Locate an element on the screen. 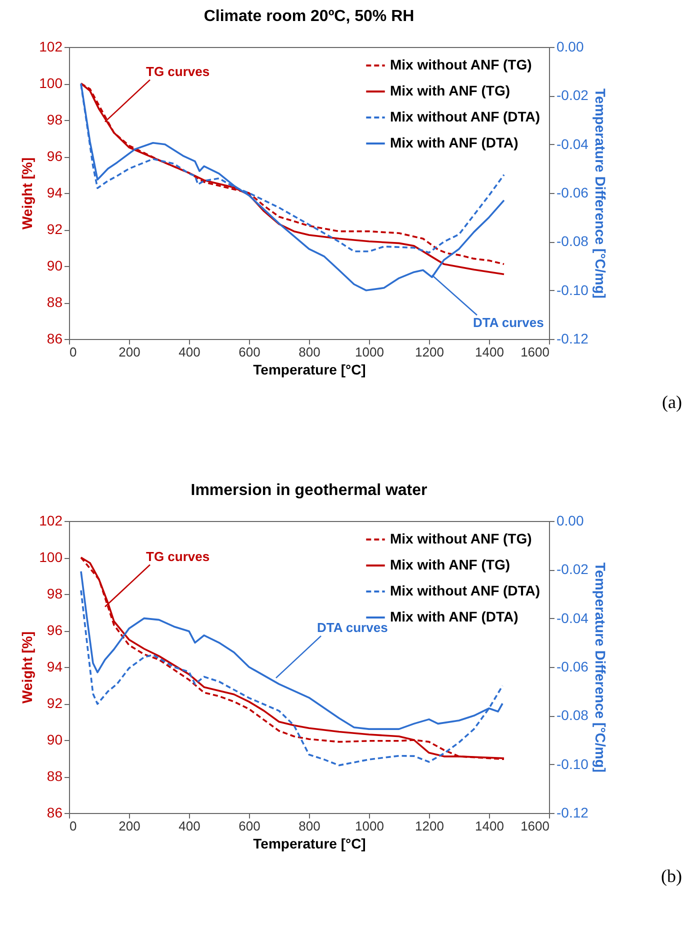 This screenshot has width=690, height=949. text: (a) is located at coordinates (672, 402).